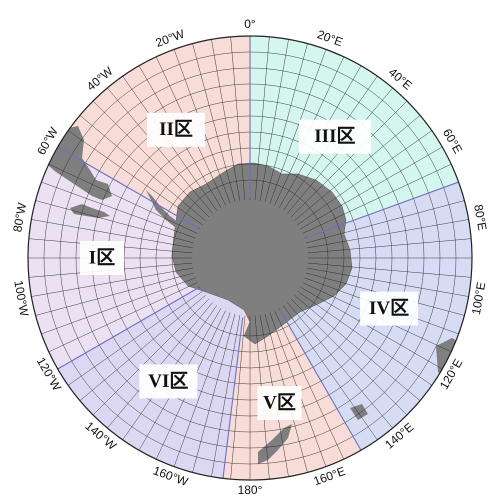 The height and width of the screenshot is (504, 494). I want to click on longitude-label: 80°W, so click(19, 217).